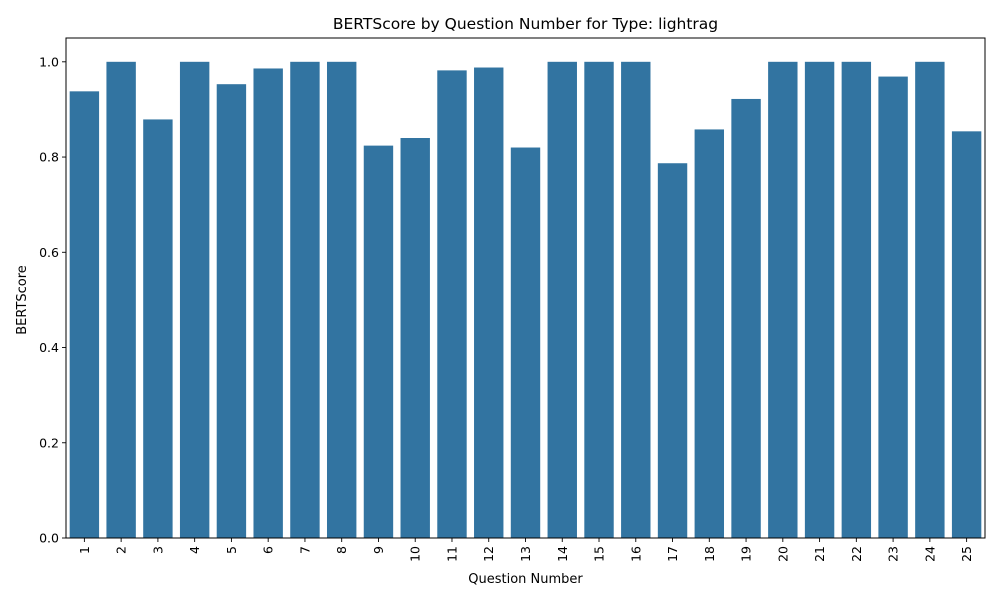  I want to click on x-tick-label: 15, so click(599, 554).